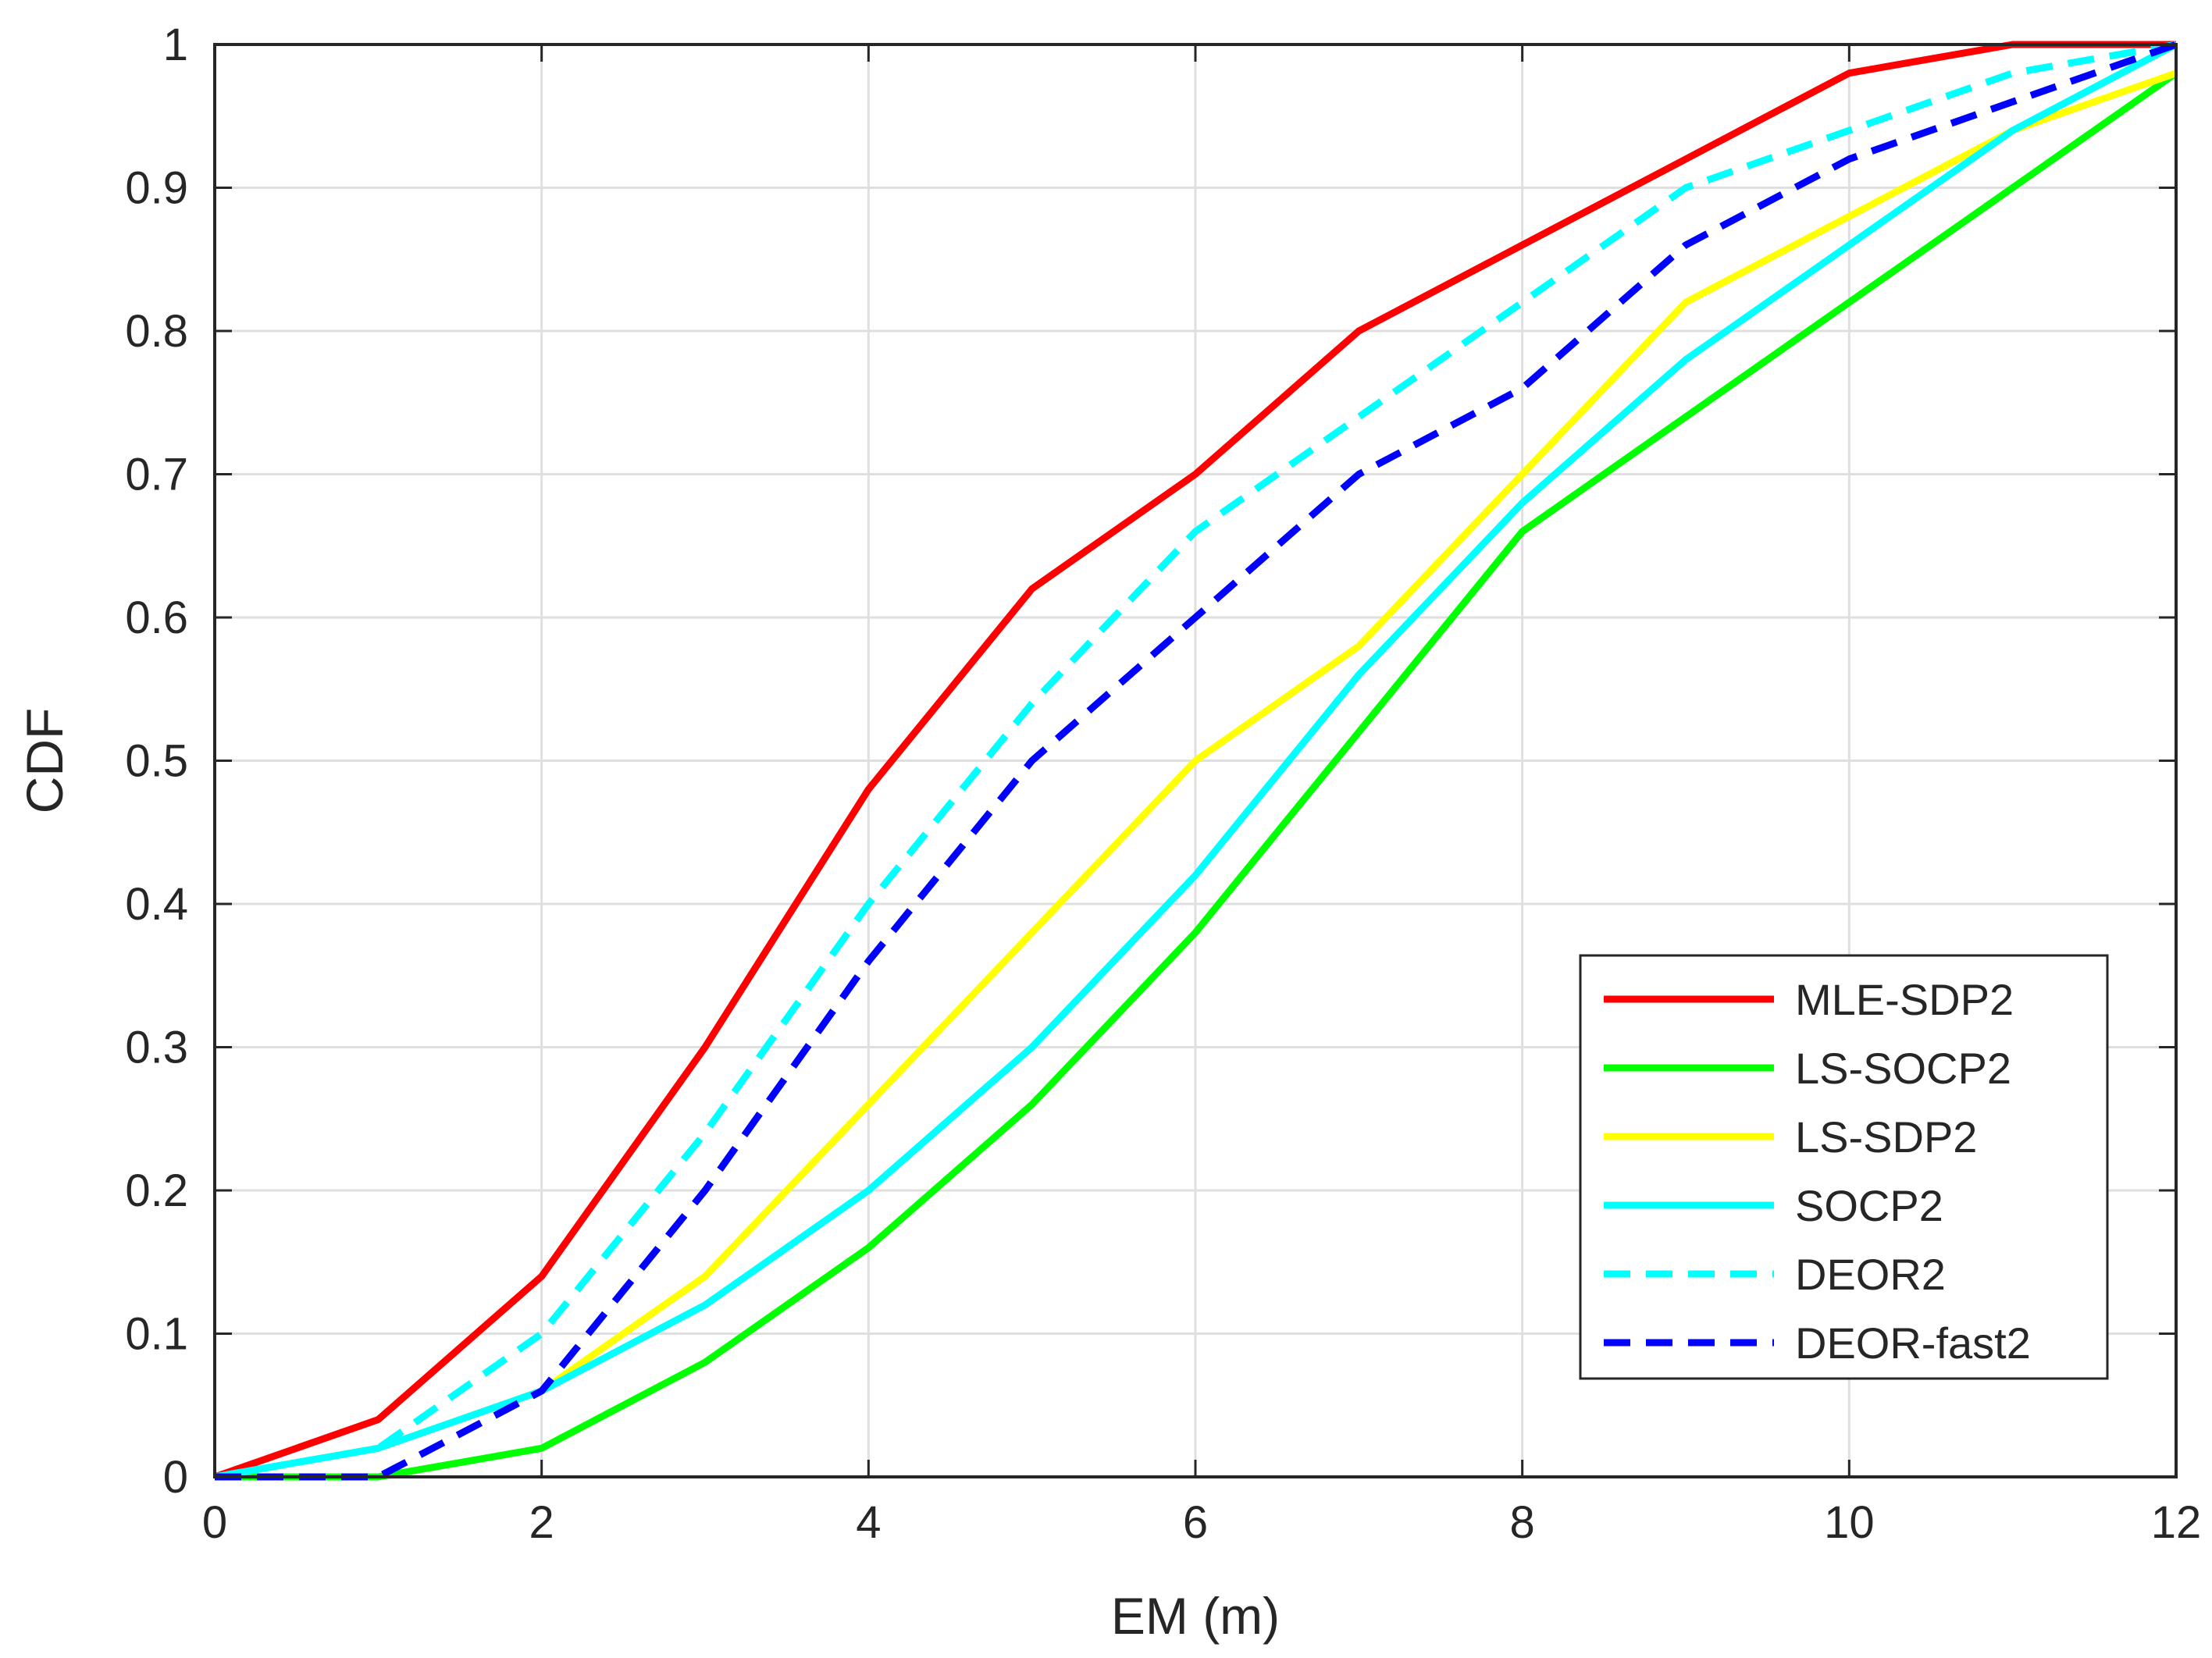 The image size is (2212, 1658). What do you see at coordinates (1871, 1275) in the screenshot?
I see `legend-label-deor2: DEOR2` at bounding box center [1871, 1275].